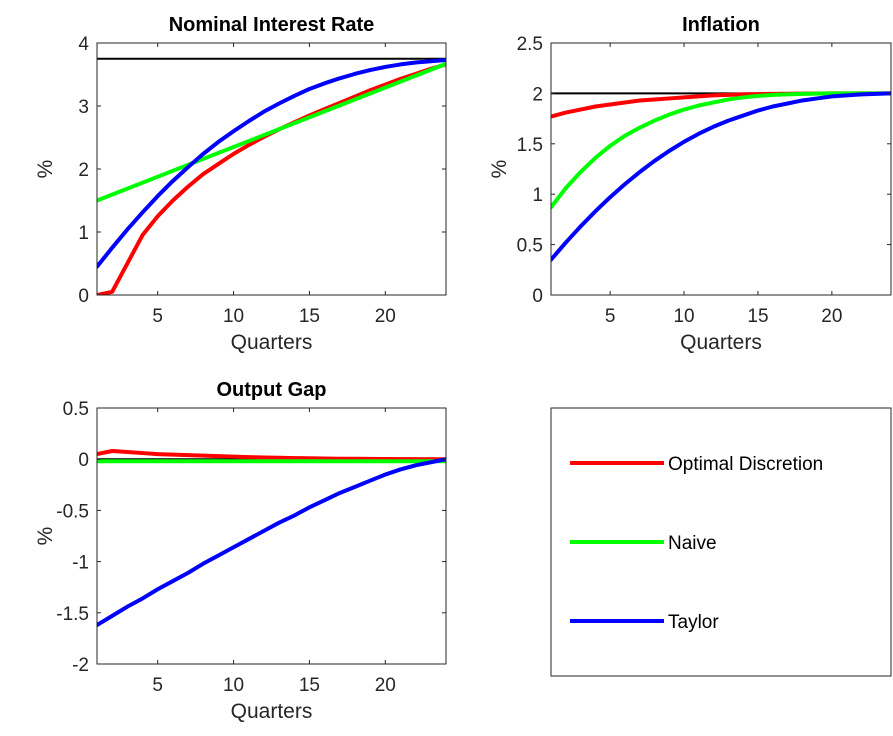 The height and width of the screenshot is (736, 893). What do you see at coordinates (83, 107) in the screenshot?
I see `y-tick-label: 3` at bounding box center [83, 107].